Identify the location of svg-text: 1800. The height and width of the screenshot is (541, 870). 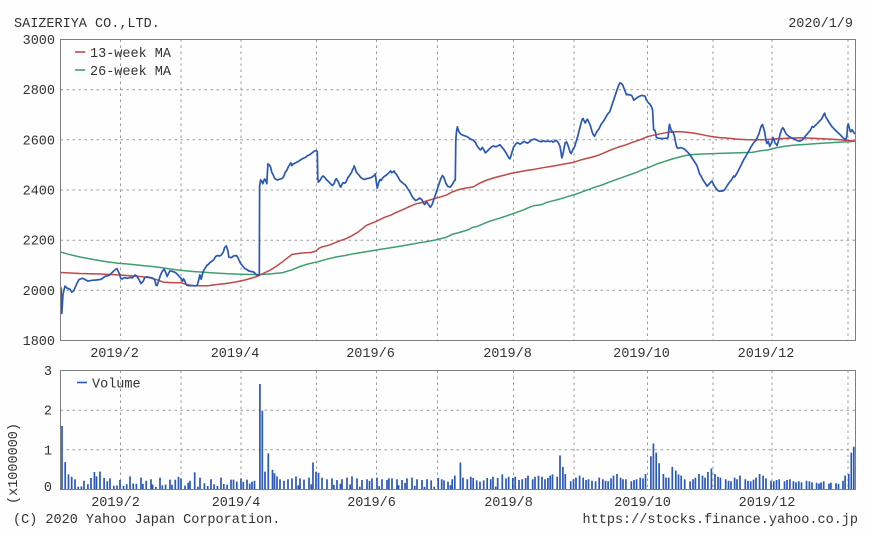
(39, 342).